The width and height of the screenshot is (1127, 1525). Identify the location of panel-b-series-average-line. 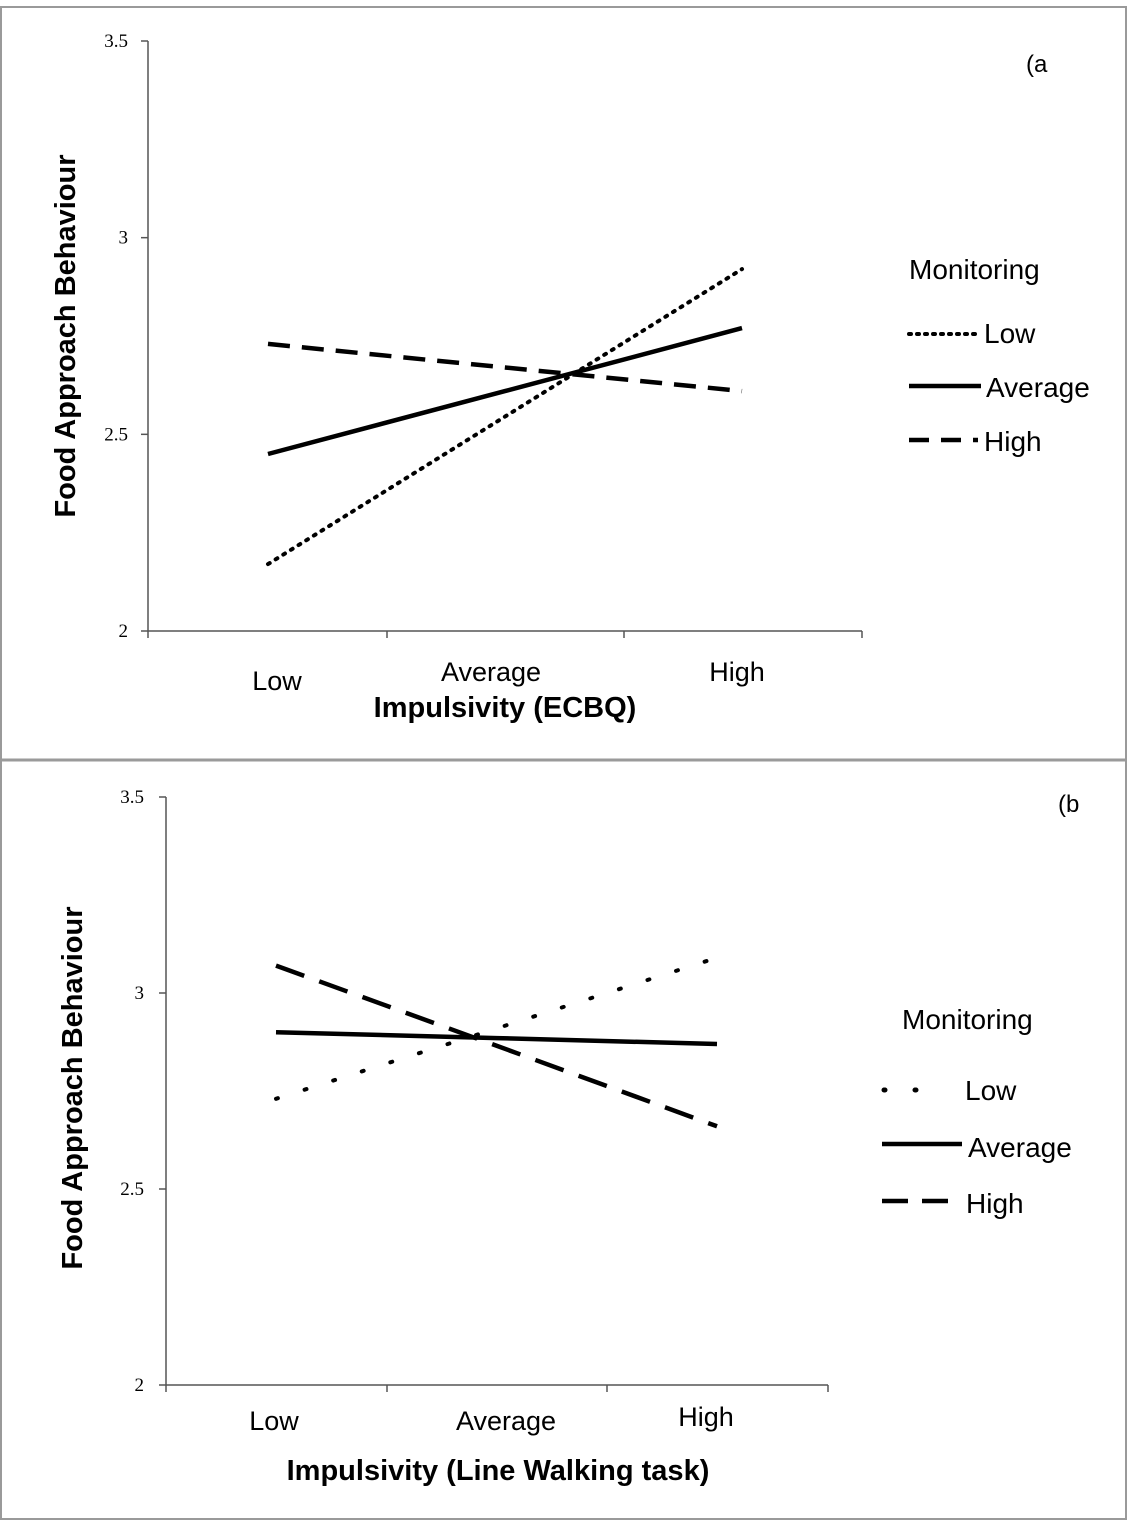
(496, 1038).